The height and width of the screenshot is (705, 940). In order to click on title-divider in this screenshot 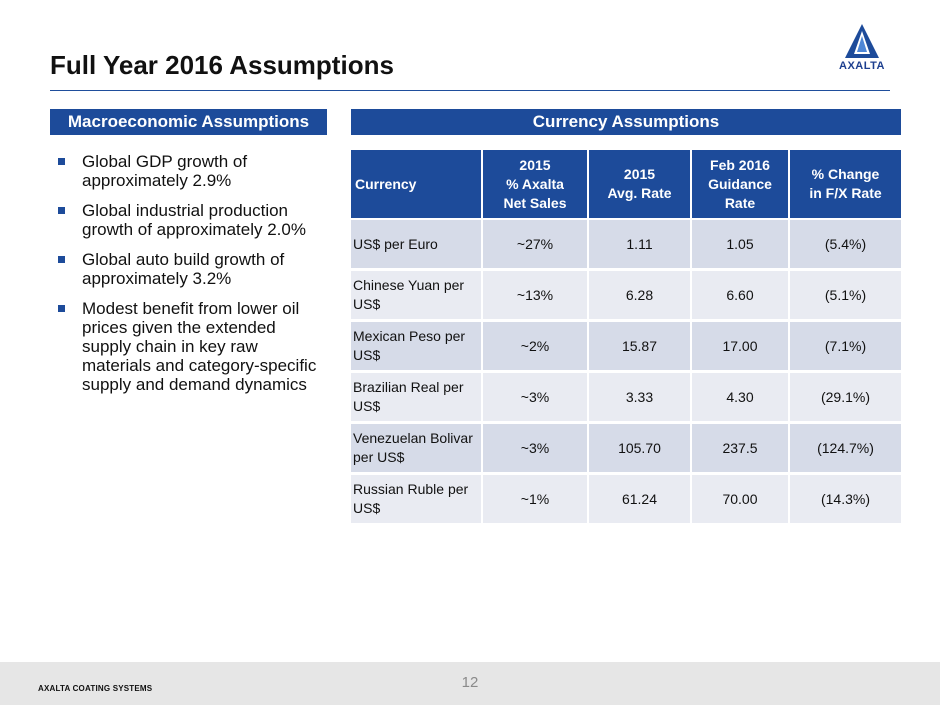, I will do `click(470, 90)`.